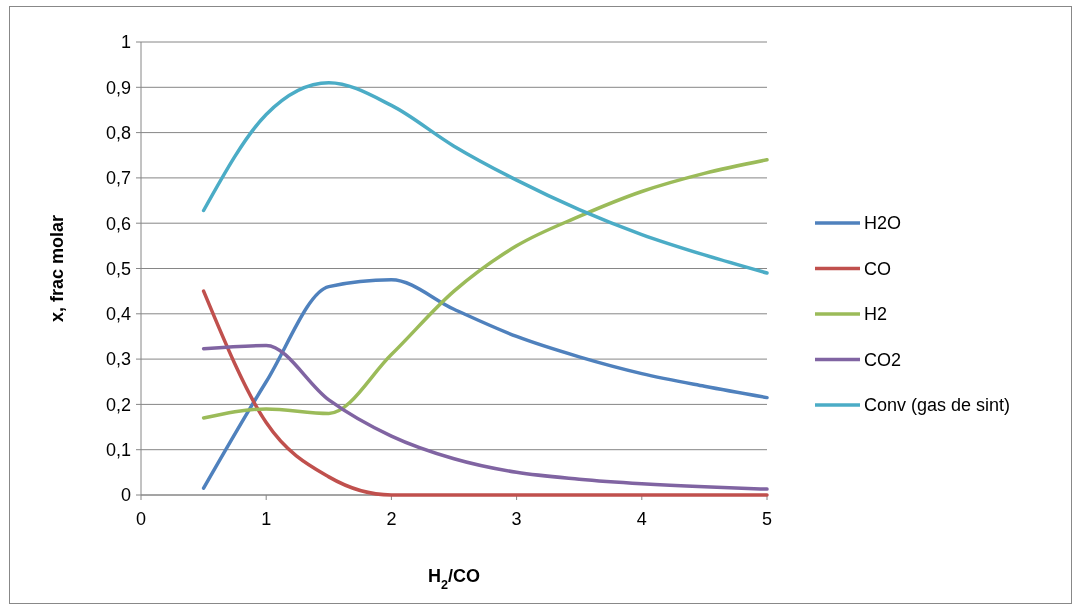 This screenshot has width=1079, height=613. What do you see at coordinates (485, 417) in the screenshot?
I see `line-series` at bounding box center [485, 417].